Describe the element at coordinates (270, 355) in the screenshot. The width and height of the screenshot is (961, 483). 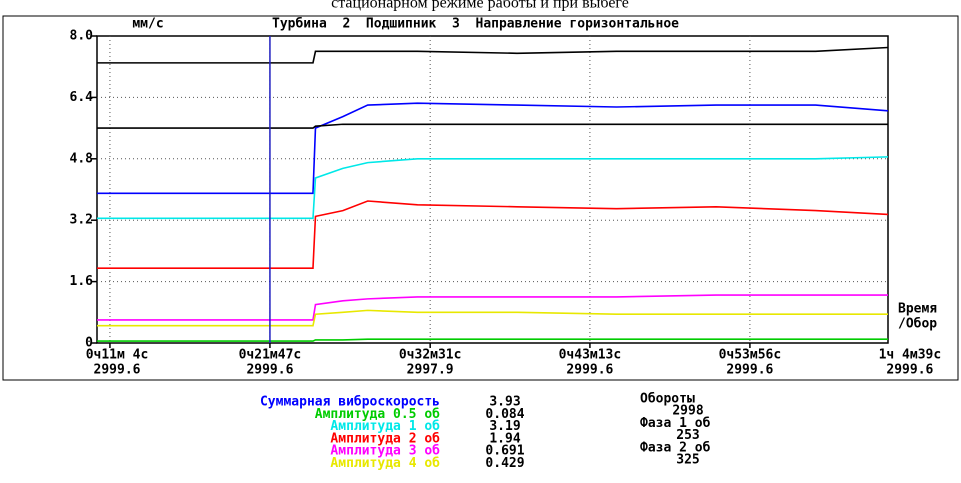
I see `x-tick-label: 0ч21м47с` at that location.